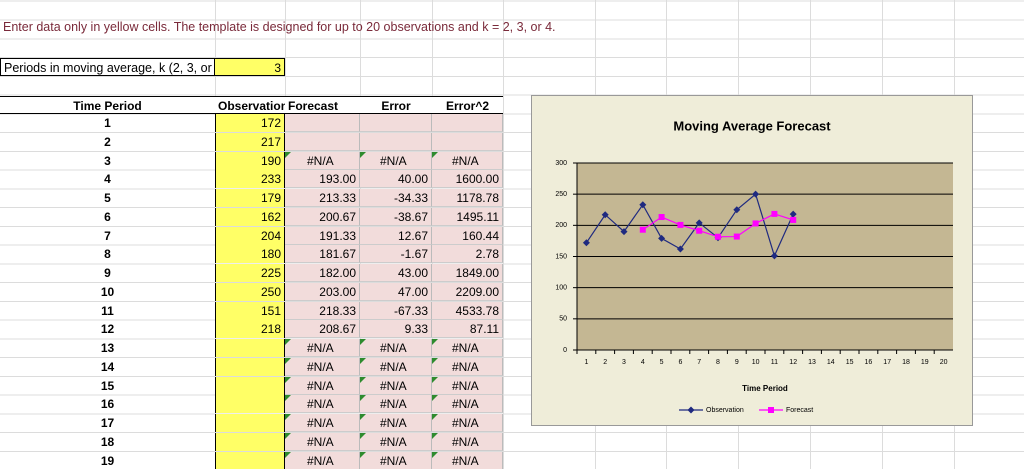 This screenshot has height=469, width=1024. I want to click on table-cell: 200.67, so click(322, 216).